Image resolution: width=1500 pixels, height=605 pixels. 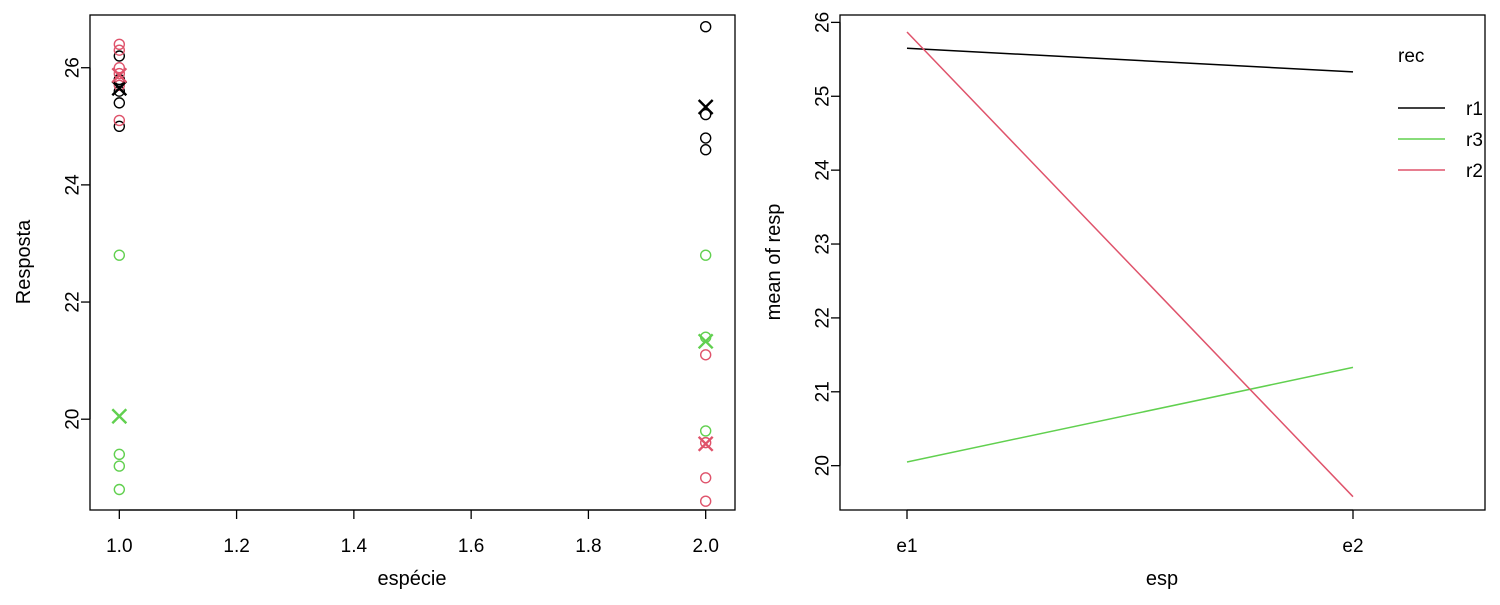 I want to click on interaction-y-tick-label: 22, so click(x=823, y=317).